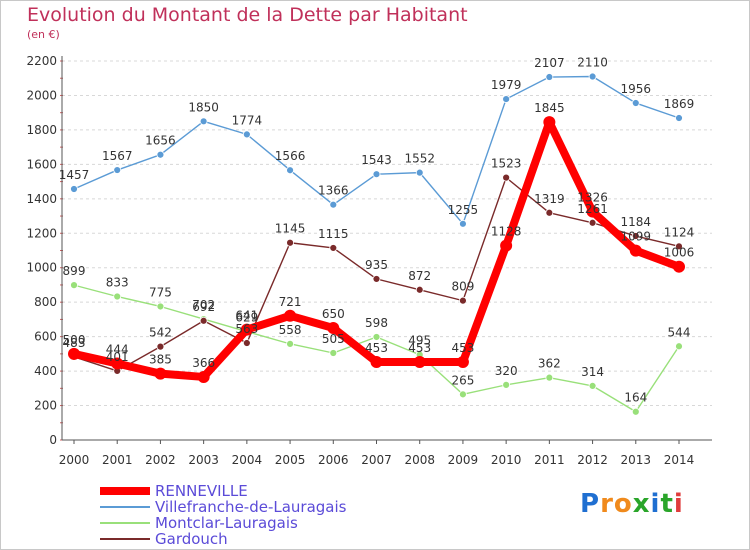  I want to click on data-label: 1145, so click(290, 229).